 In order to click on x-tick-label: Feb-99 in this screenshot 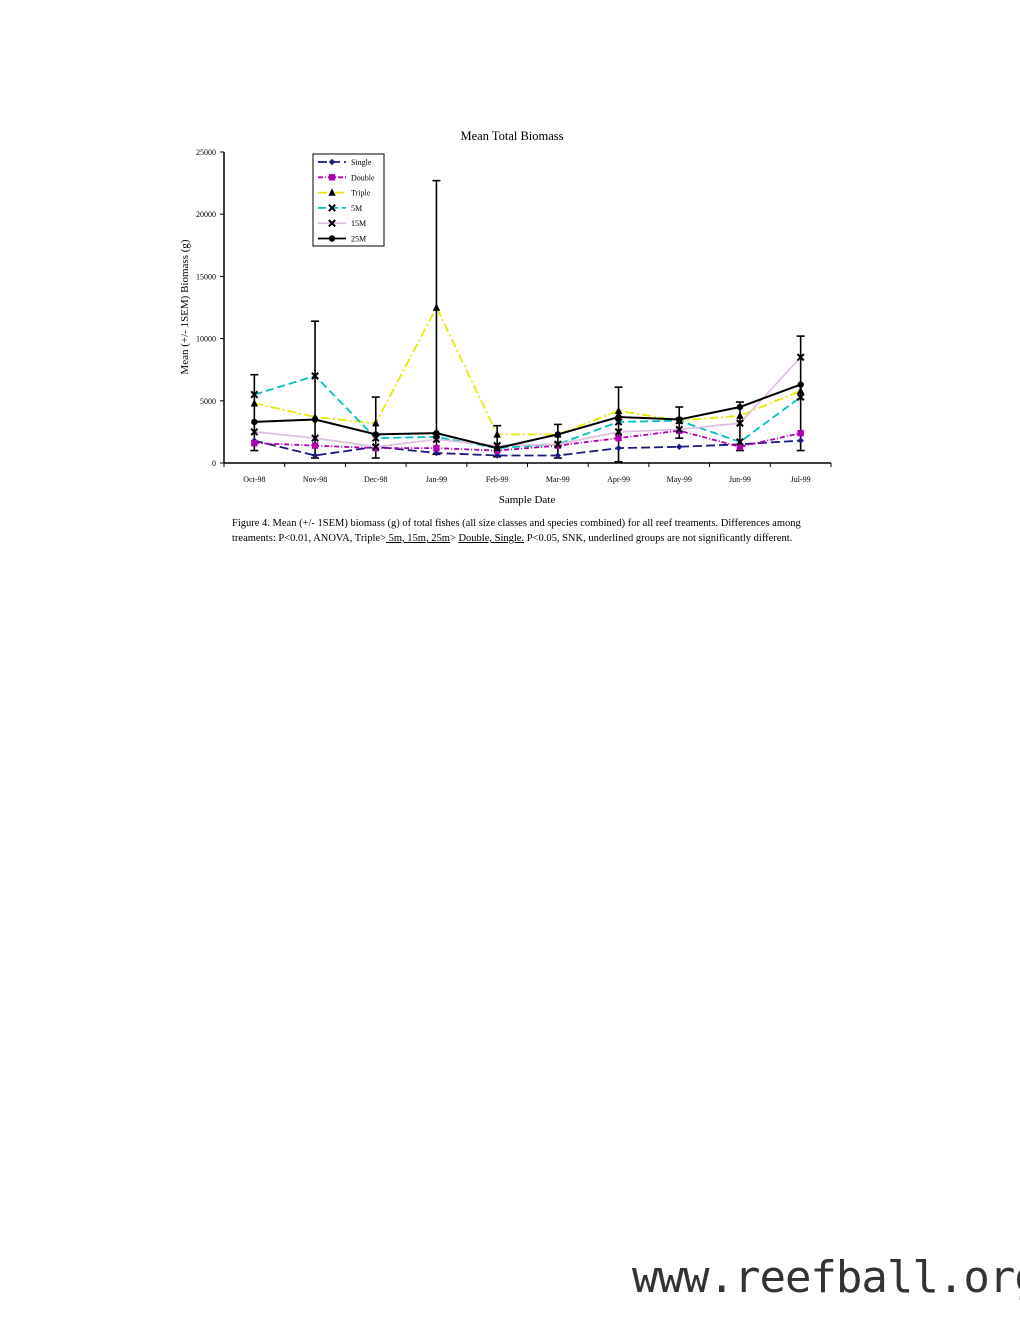, I will do `click(497, 479)`.